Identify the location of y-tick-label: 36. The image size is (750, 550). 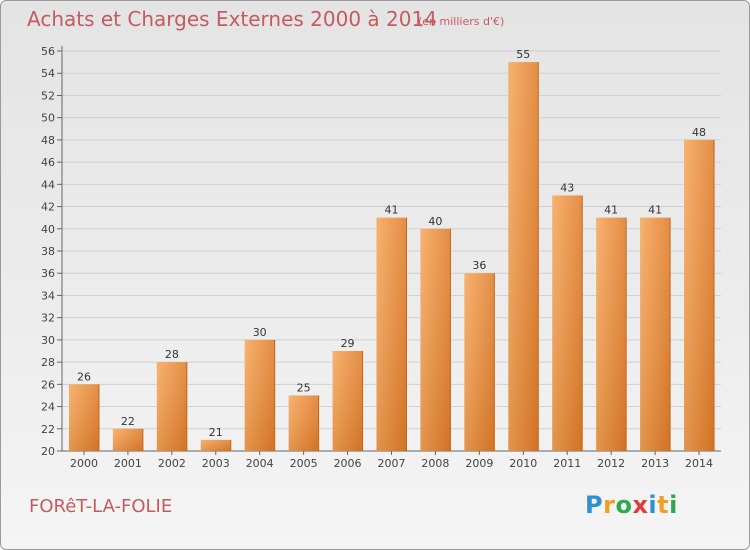
(48, 273).